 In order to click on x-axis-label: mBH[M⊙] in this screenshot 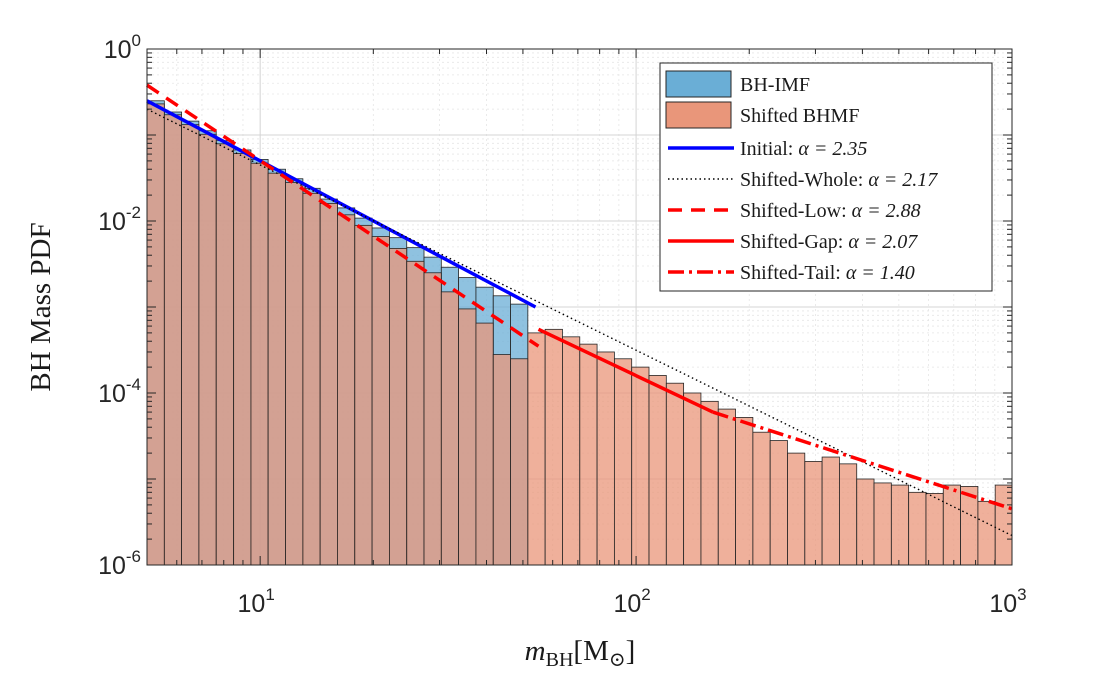, I will do `click(580, 653)`.